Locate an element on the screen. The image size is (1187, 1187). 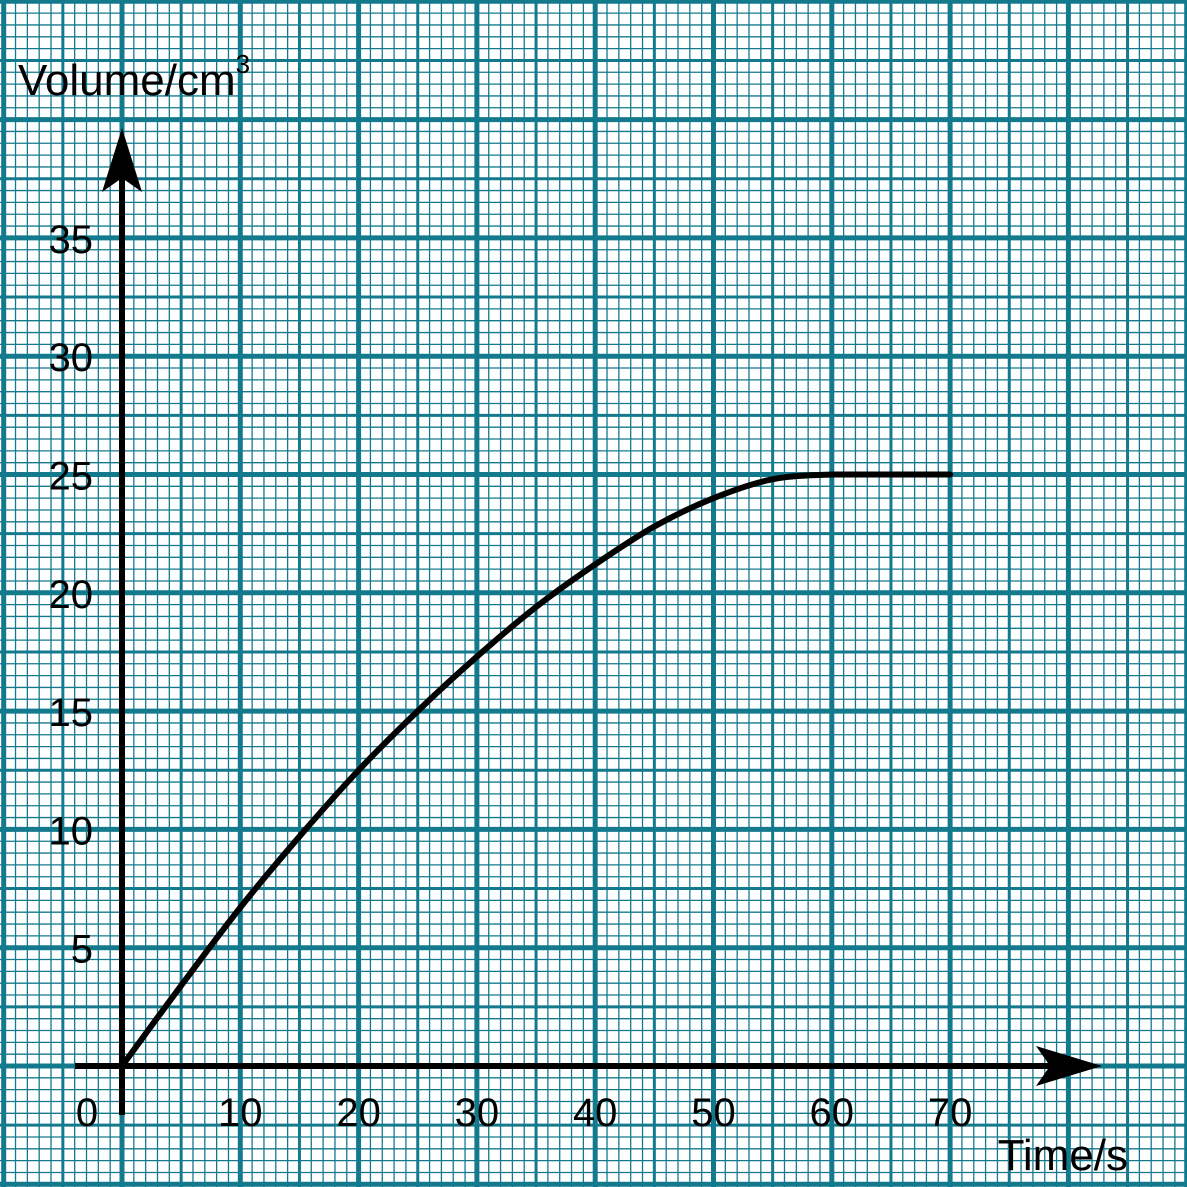
x-tick-label: 30 is located at coordinates (477, 1113).